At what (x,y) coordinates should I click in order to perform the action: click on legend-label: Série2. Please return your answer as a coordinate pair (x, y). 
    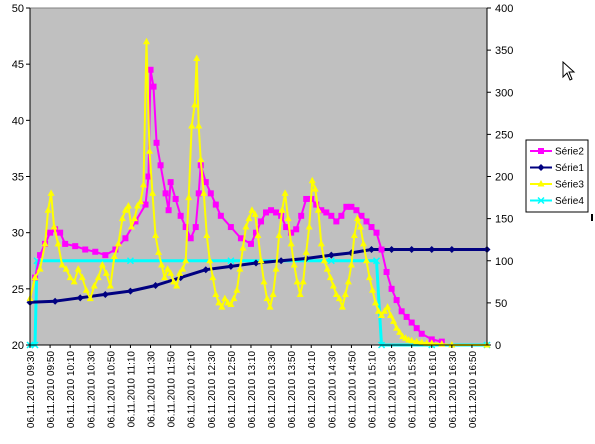
    Looking at the image, I should click on (569, 152).